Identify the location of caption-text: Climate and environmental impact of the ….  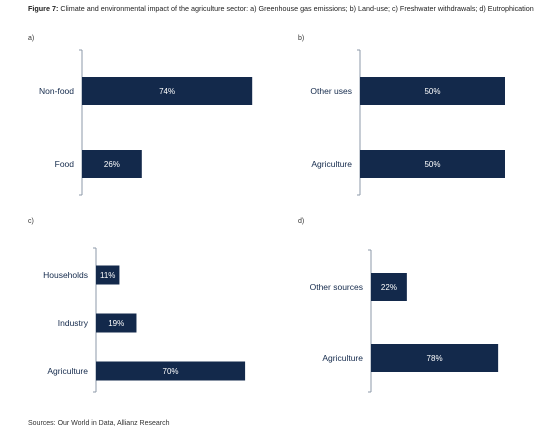
(297, 8).